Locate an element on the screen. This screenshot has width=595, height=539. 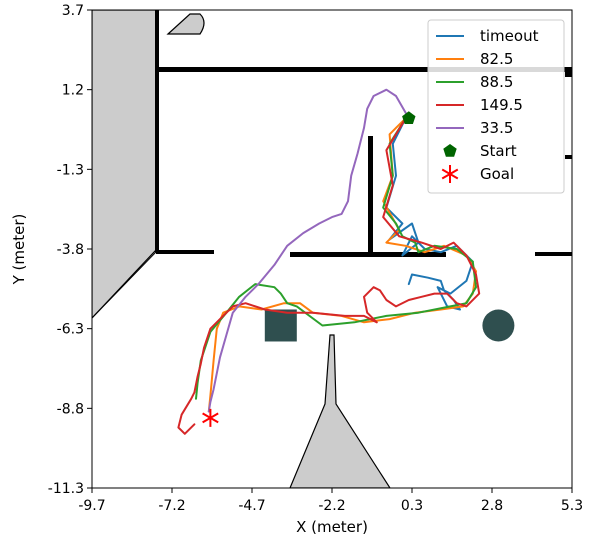
legend-label: timeout is located at coordinates (509, 36).